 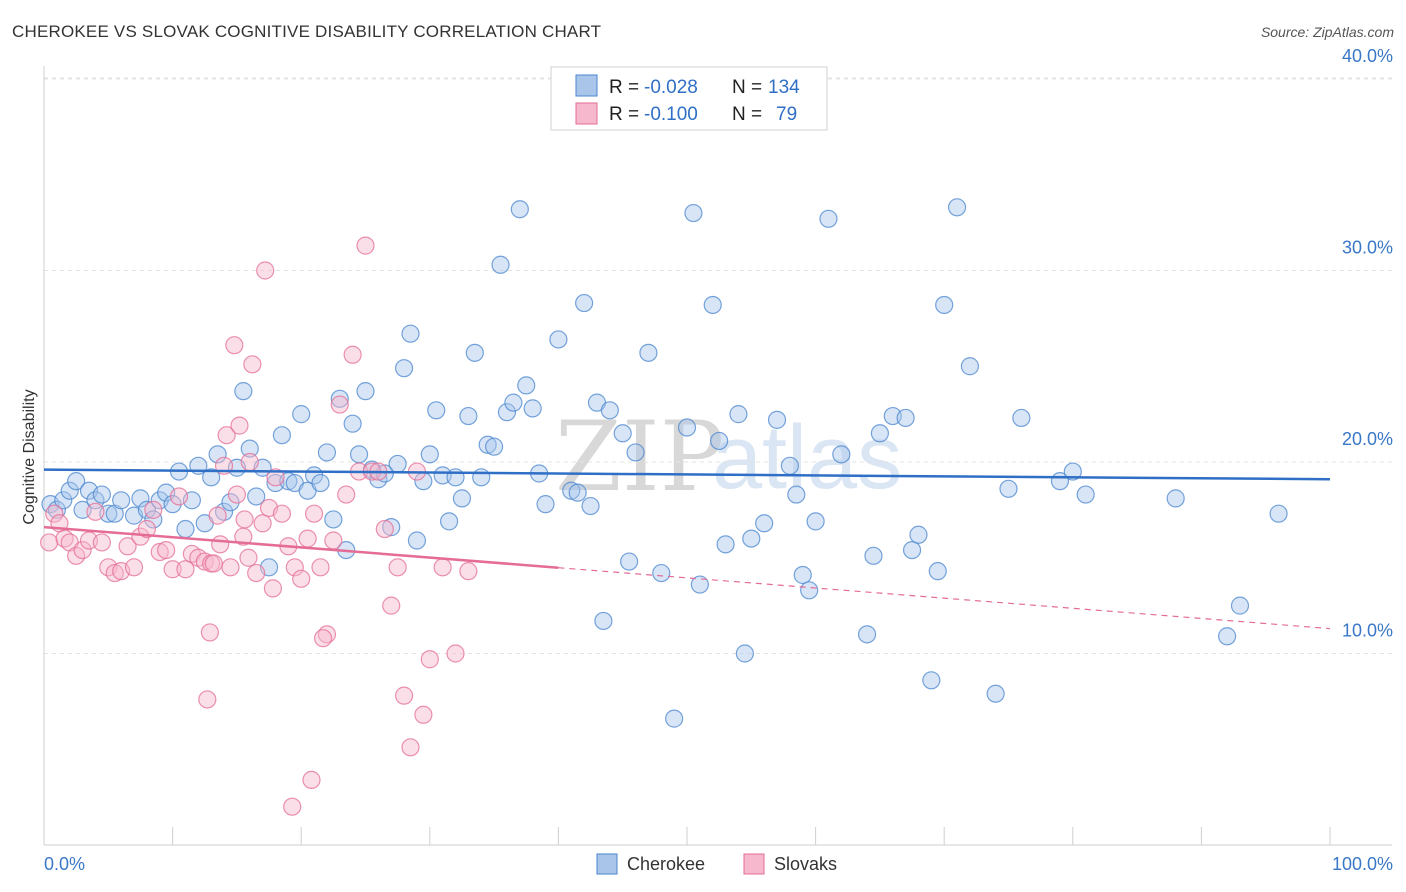 What do you see at coordinates (671, 114) in the screenshot?
I see `slovaks-r-value: -0.100` at bounding box center [671, 114].